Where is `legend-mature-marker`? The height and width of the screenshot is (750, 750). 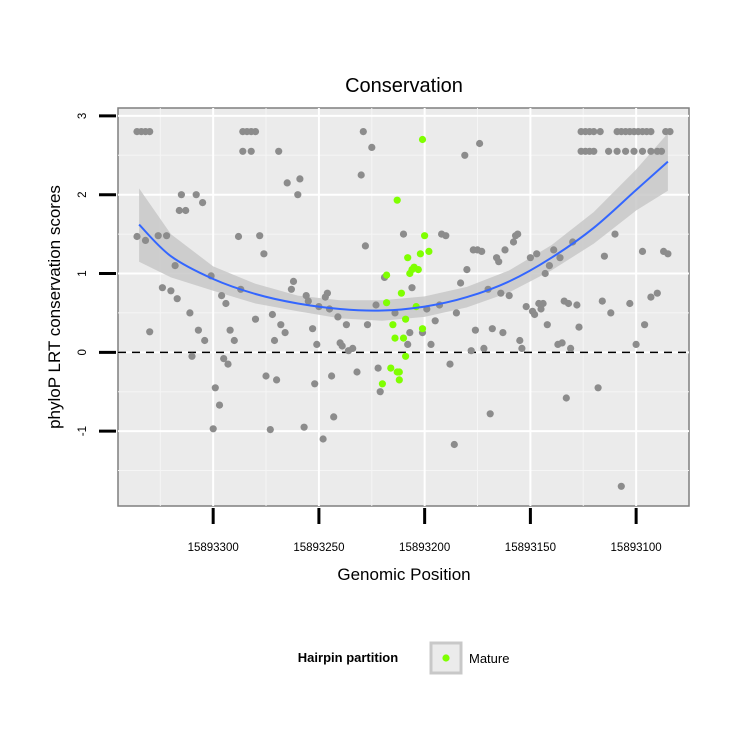
legend-mature-marker is located at coordinates (446, 658).